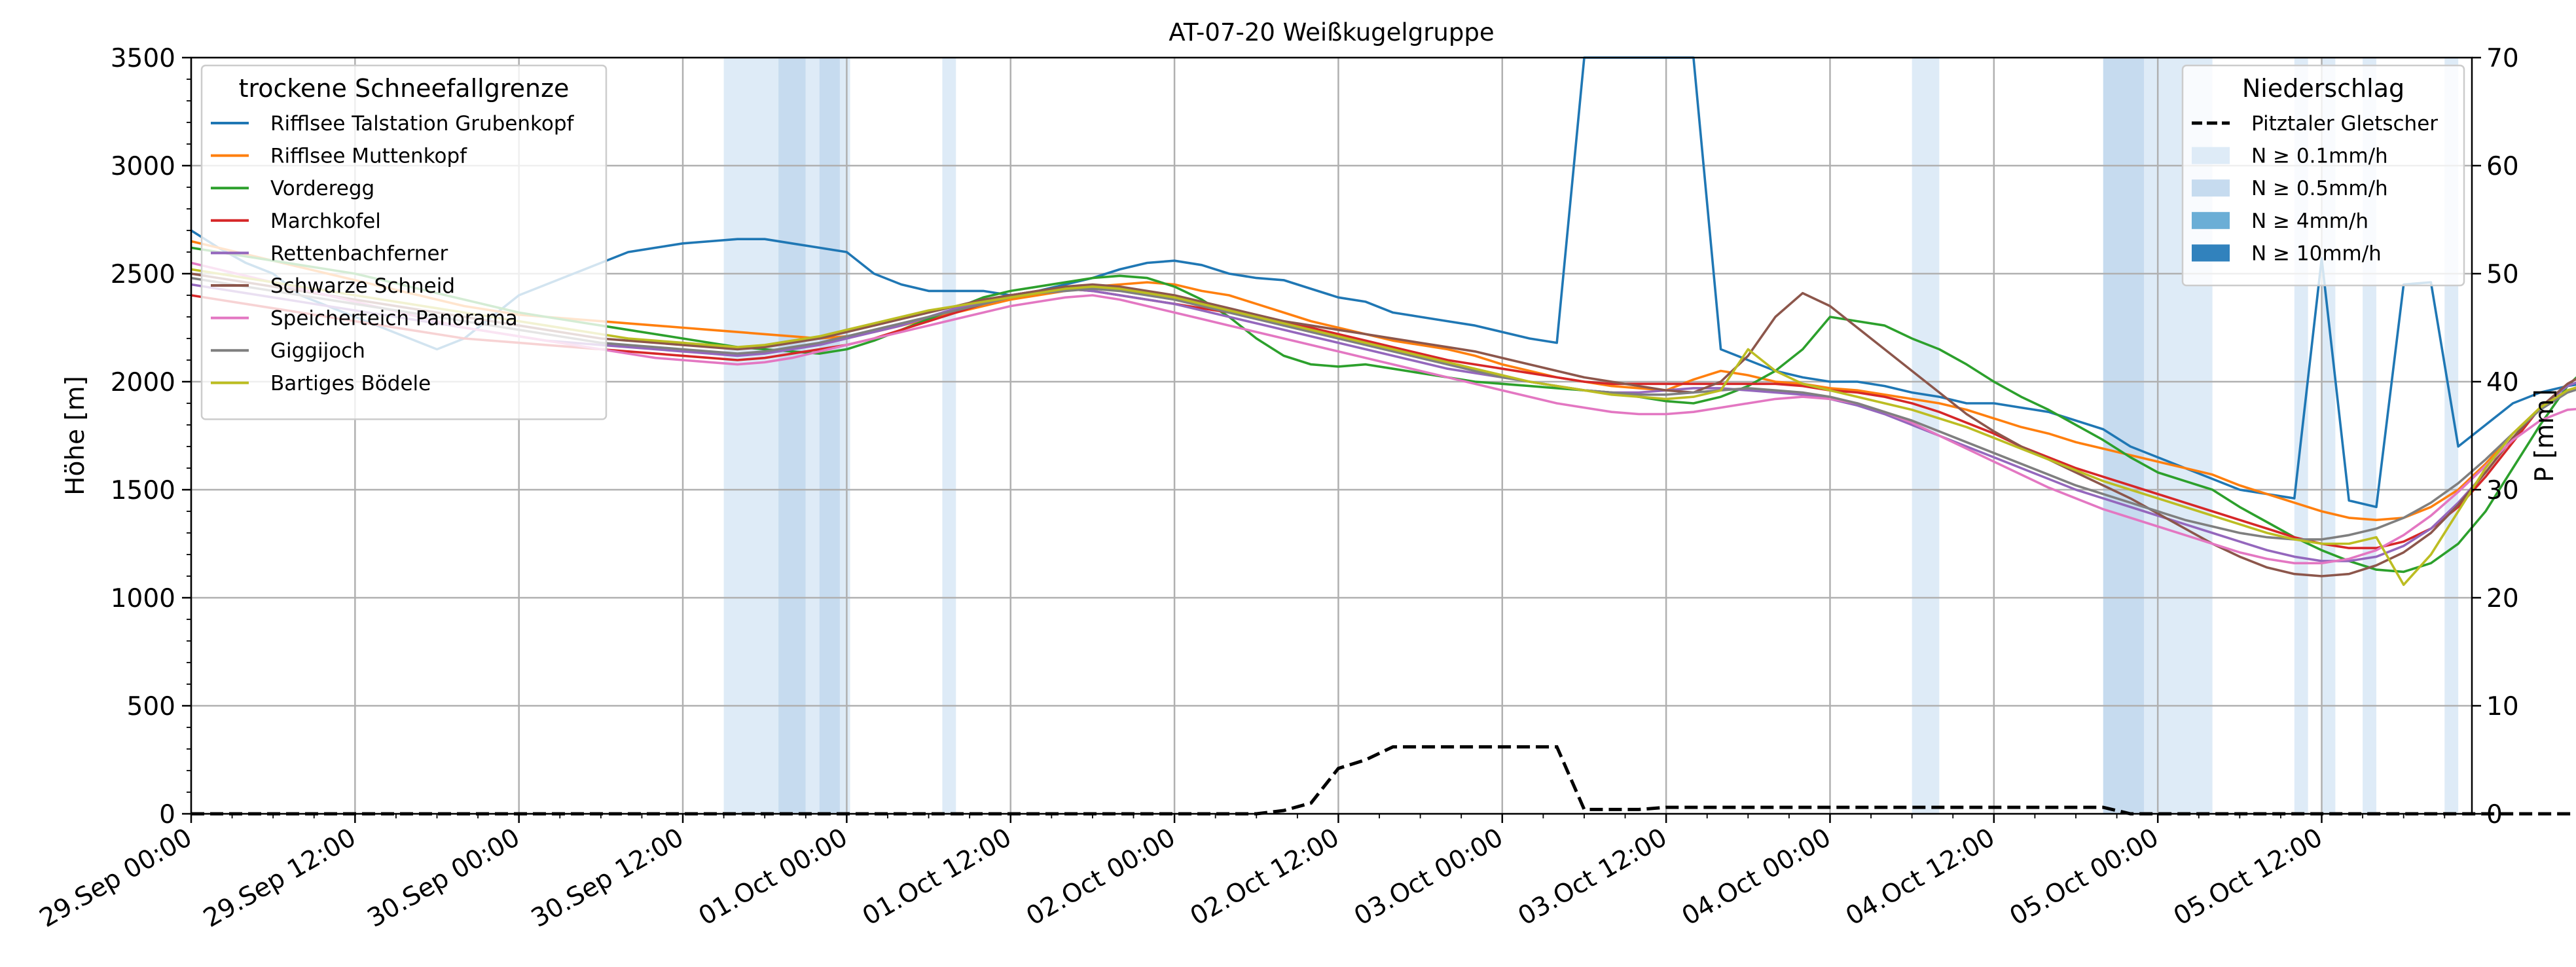 This screenshot has height=967, width=2576. I want to click on y-tick-label-1: 500, so click(151, 706).